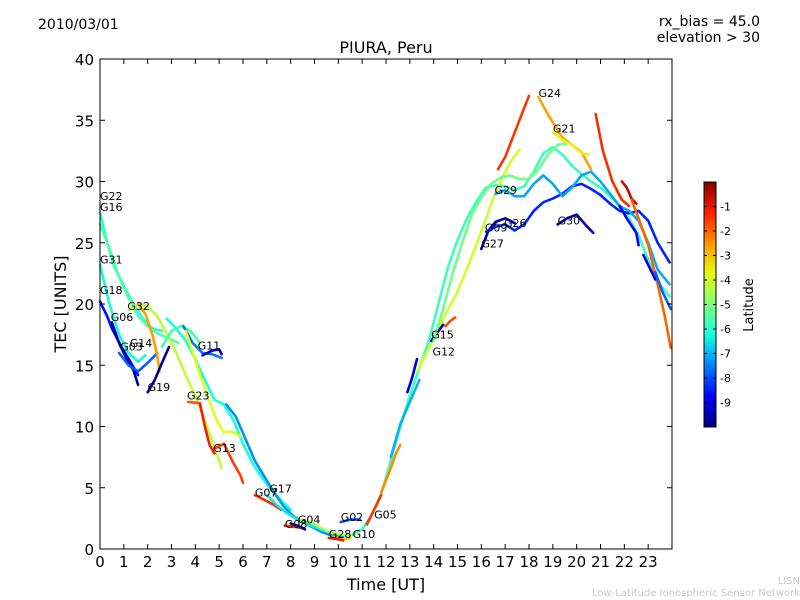 The width and height of the screenshot is (800, 600). I want to click on chart-title: PIURA, Peru, so click(386, 47).